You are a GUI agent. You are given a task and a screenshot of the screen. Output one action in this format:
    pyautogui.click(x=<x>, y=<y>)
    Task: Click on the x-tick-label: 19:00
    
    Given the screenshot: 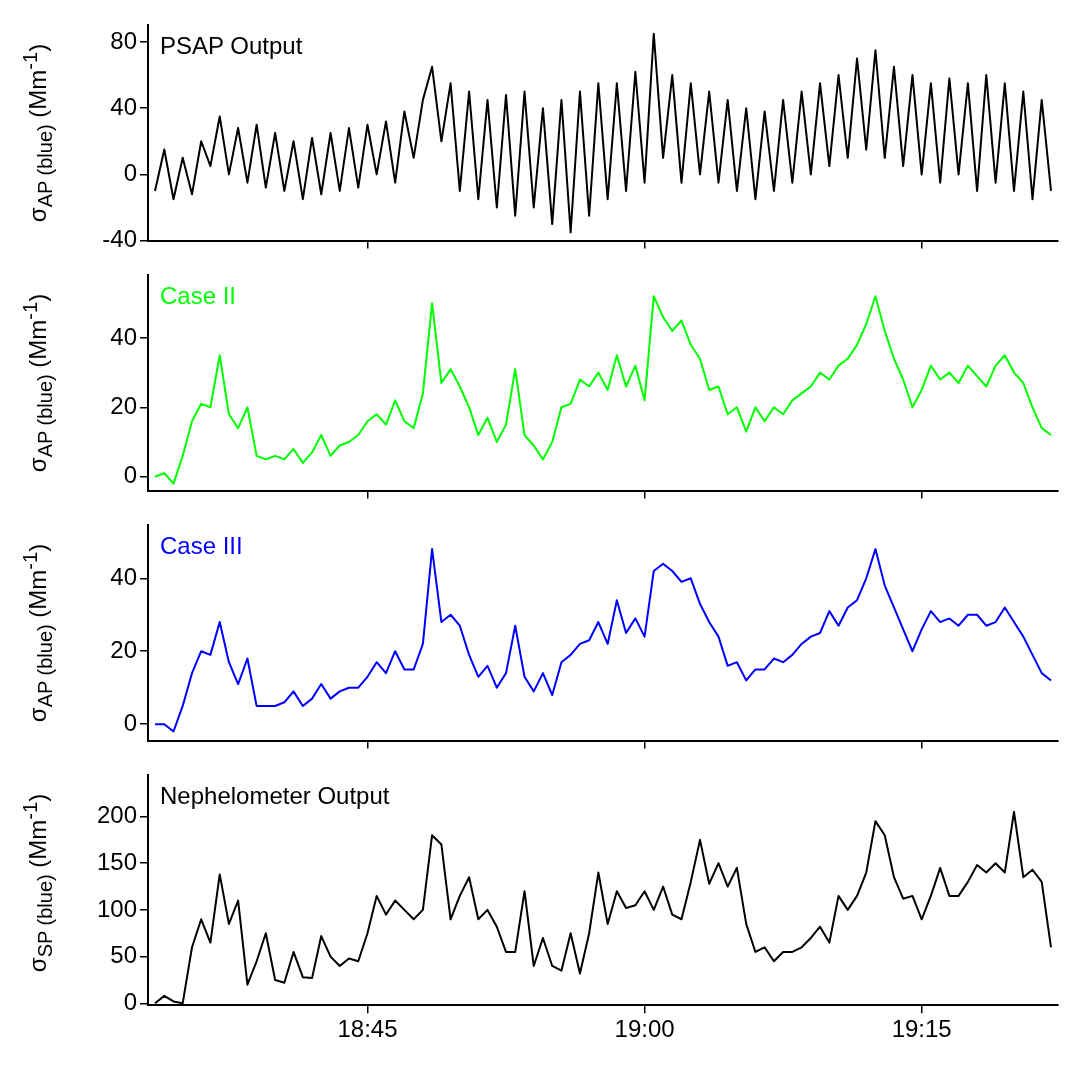 What is the action you would take?
    pyautogui.click(x=644, y=1029)
    